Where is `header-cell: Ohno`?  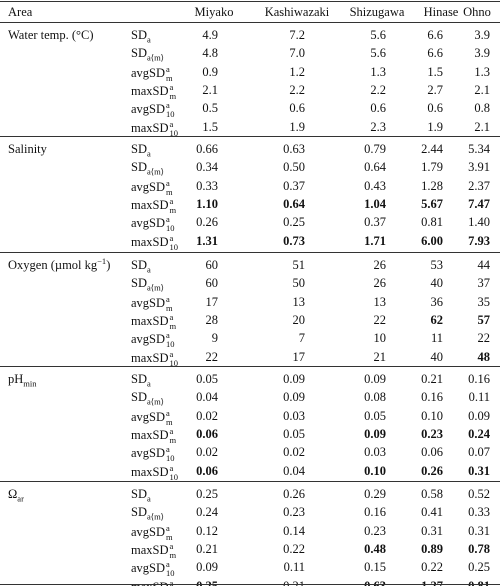
header-cell: Ohno is located at coordinates (477, 12).